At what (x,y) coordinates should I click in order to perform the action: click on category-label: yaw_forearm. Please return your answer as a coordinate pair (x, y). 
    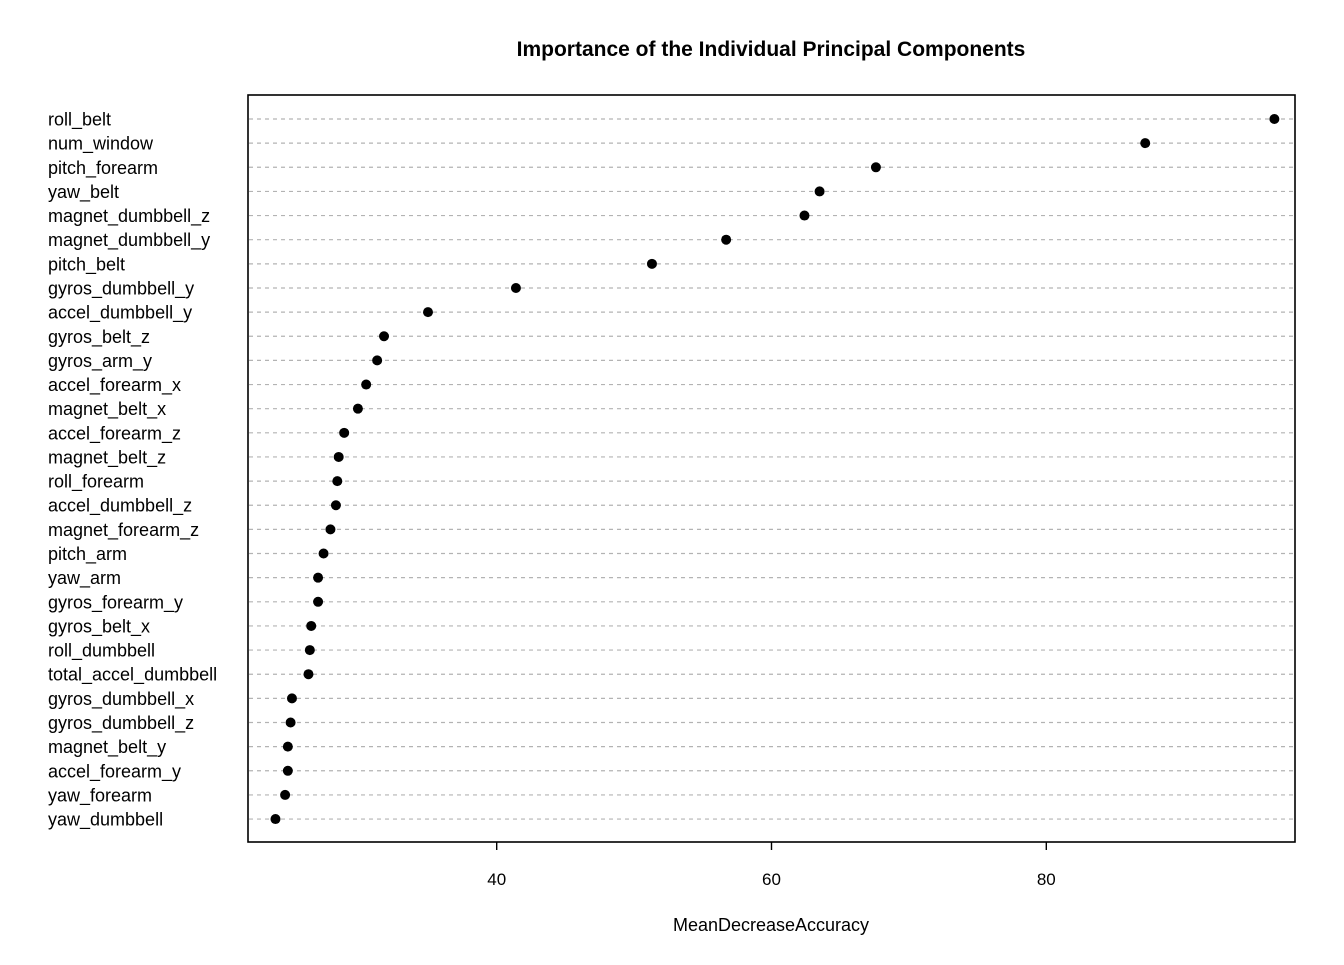
    Looking at the image, I should click on (100, 795).